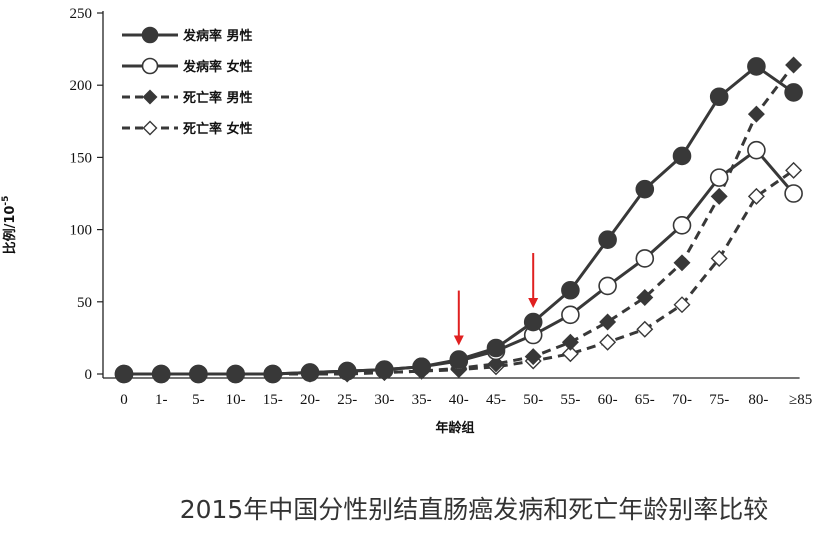  I want to click on y-axis-label: 比例/10-5, so click(9, 225).